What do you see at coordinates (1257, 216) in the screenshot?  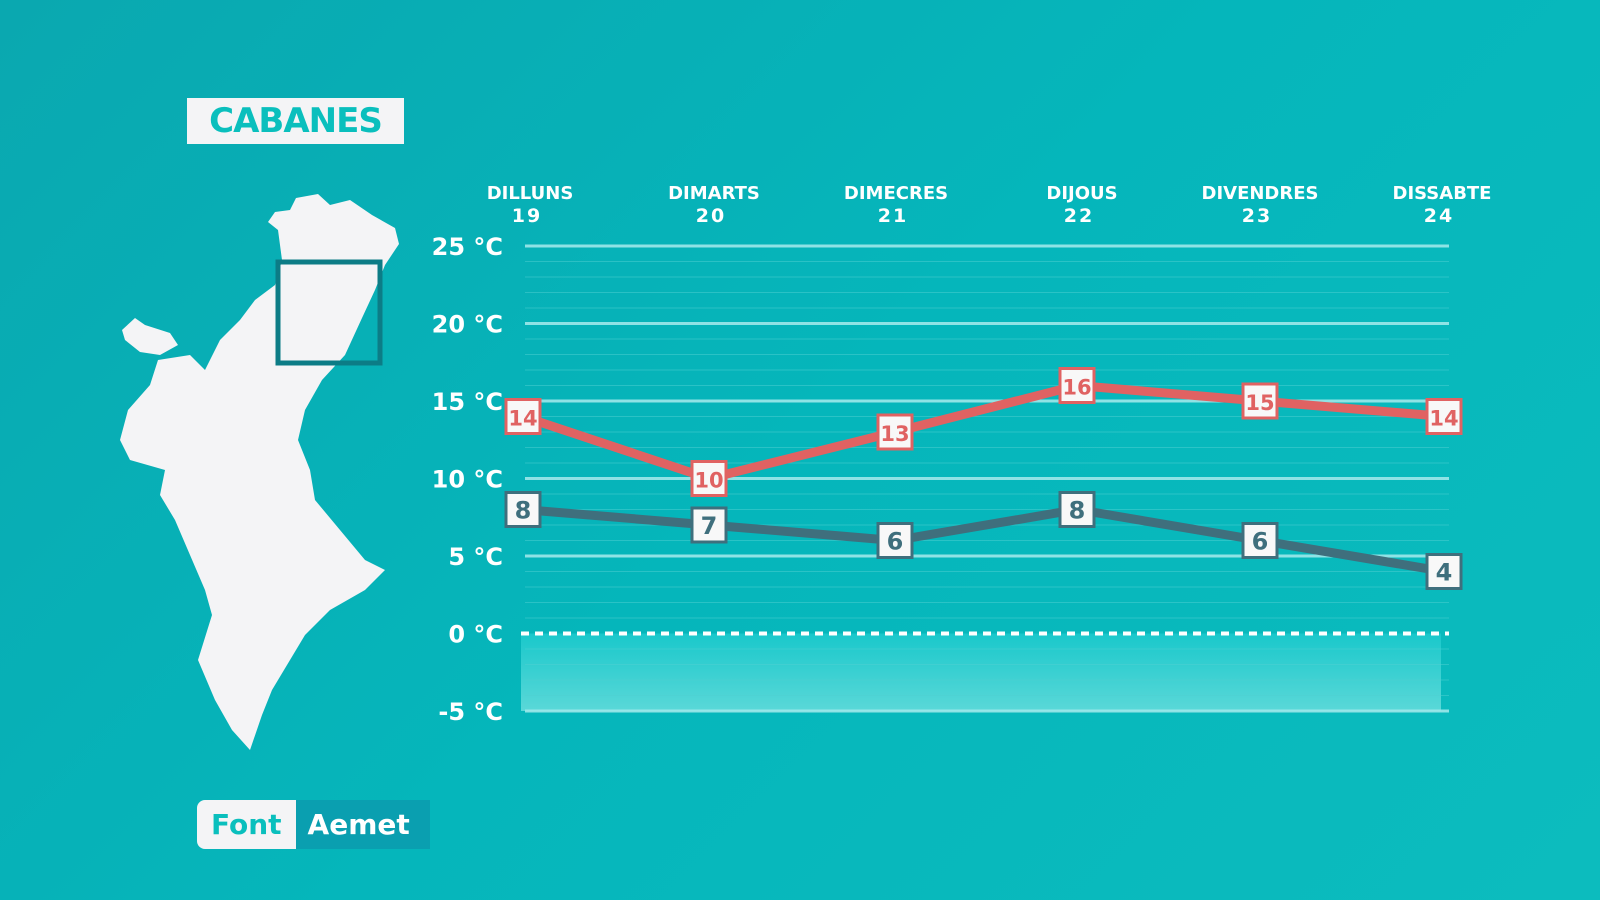 I see `date-label: 23` at bounding box center [1257, 216].